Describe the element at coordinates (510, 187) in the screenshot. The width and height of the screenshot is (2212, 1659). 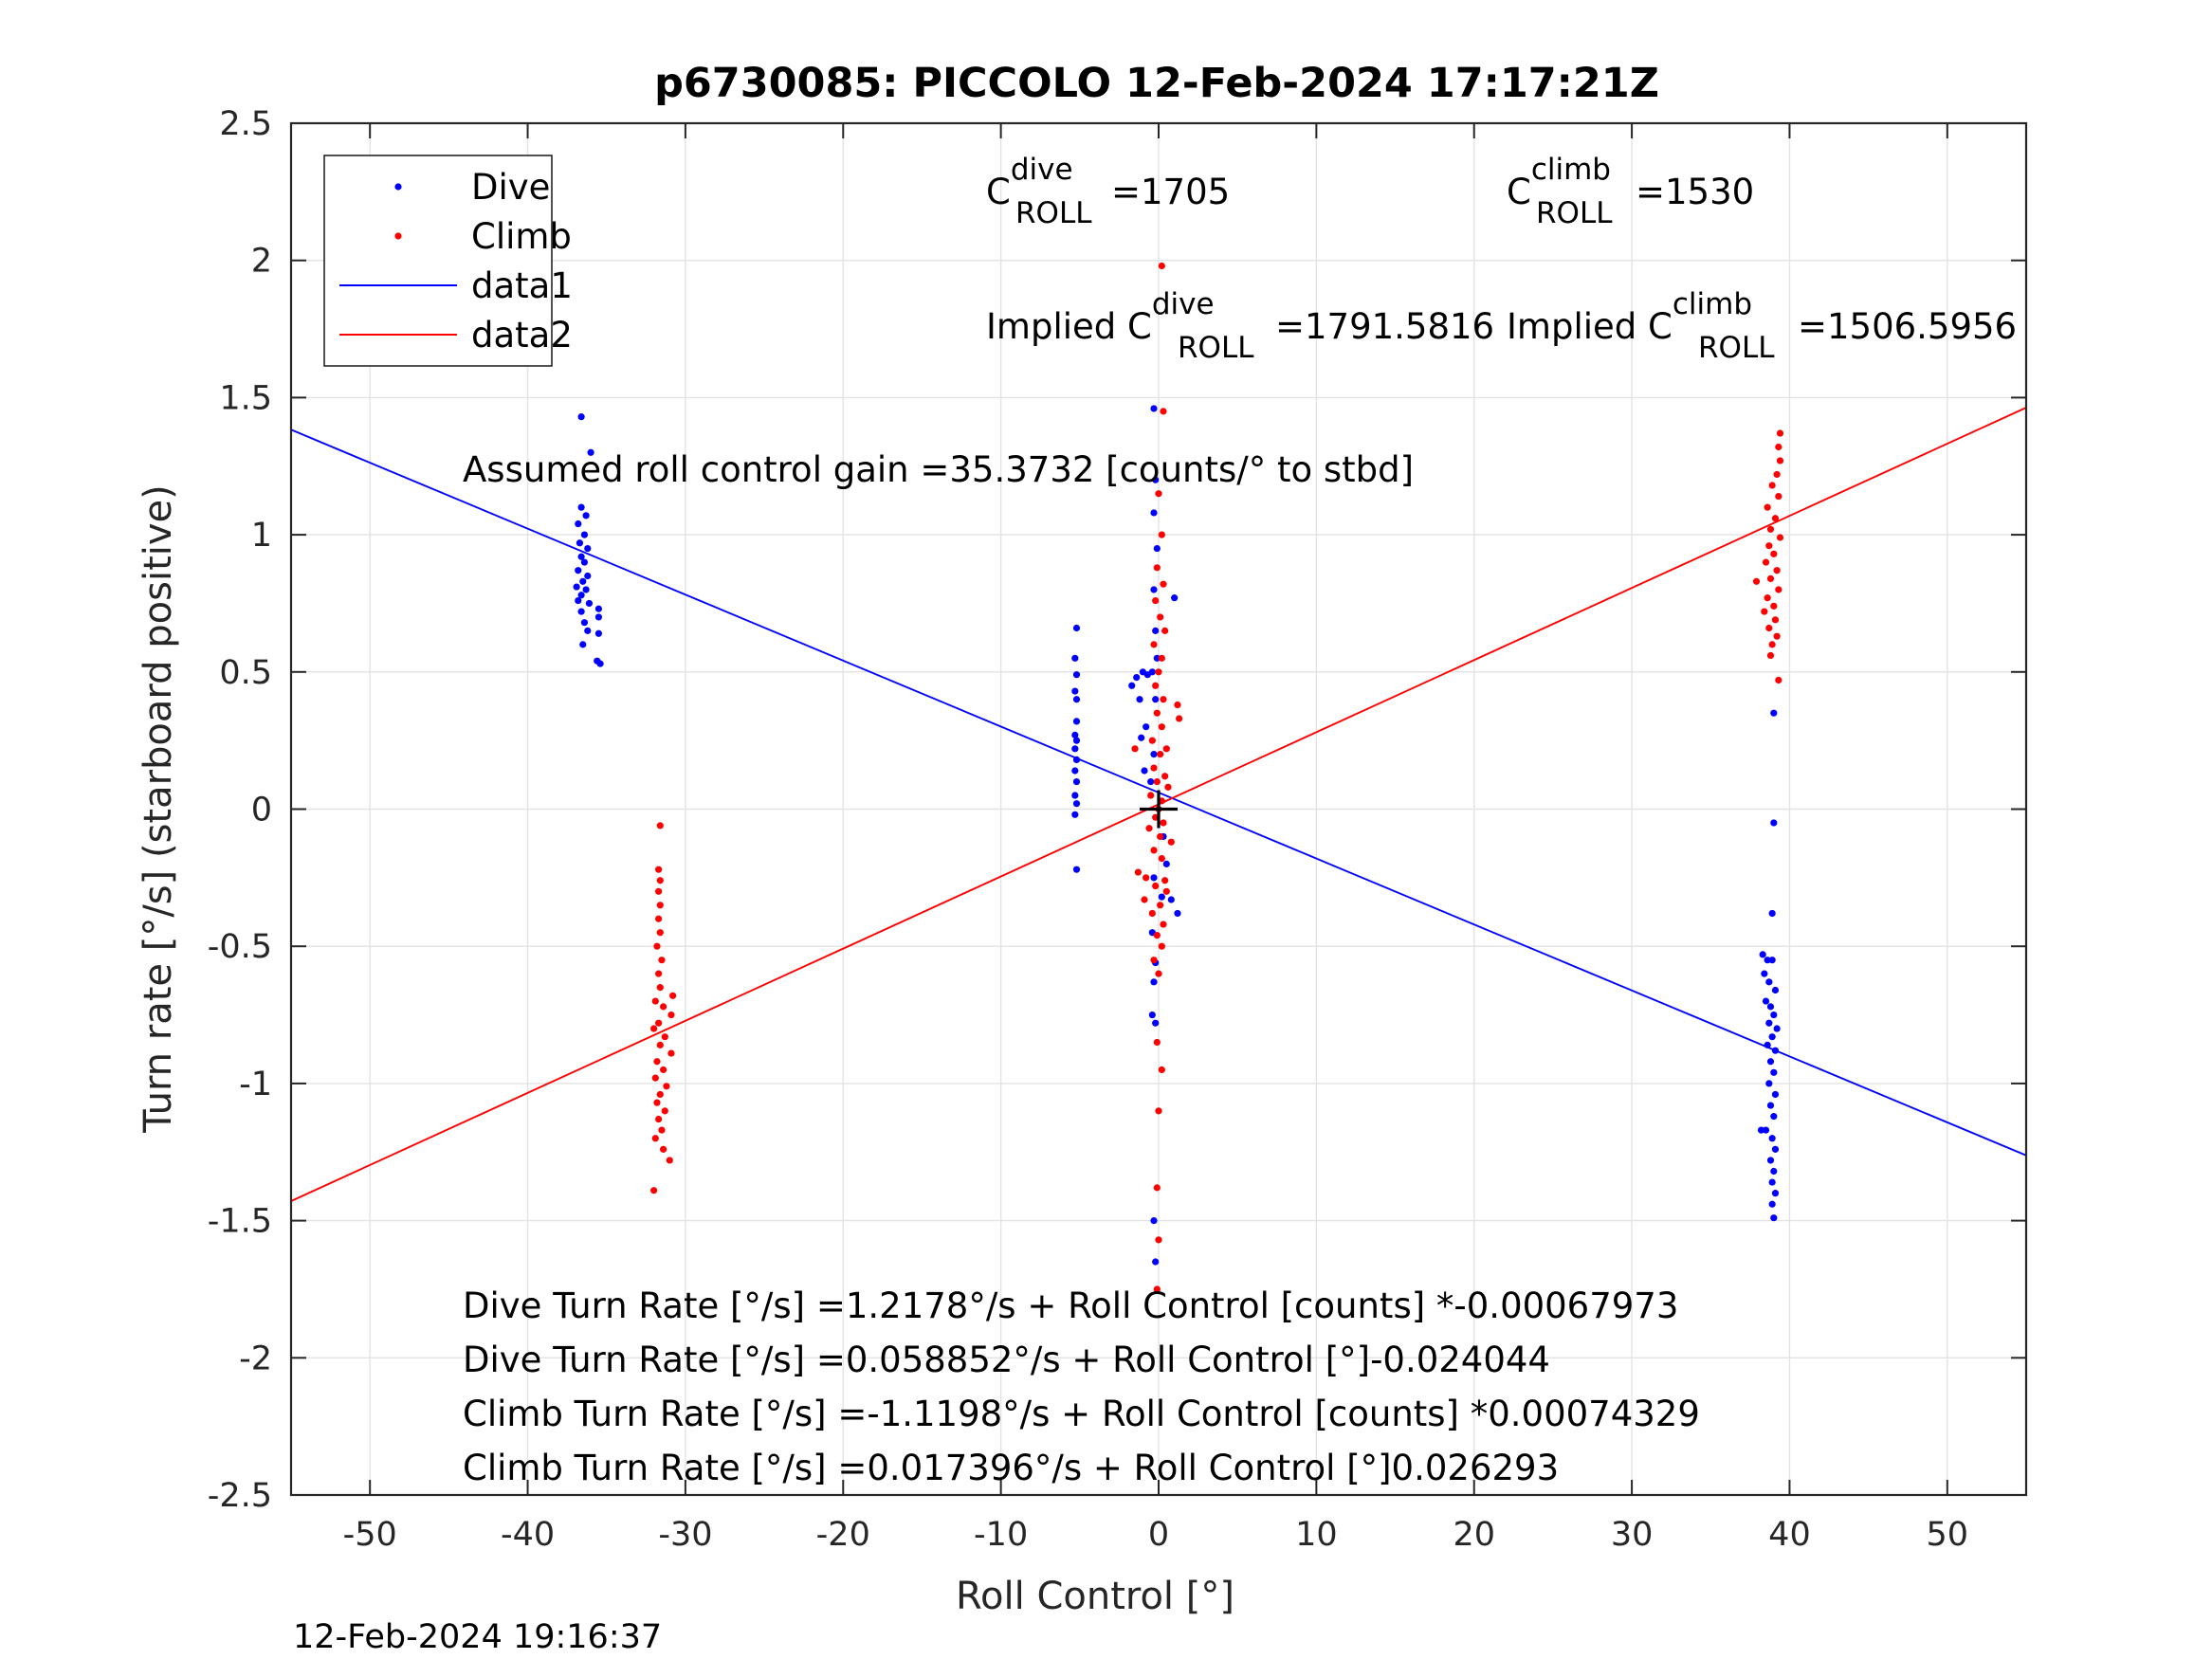
I see `legend-dive-label: Dive` at that location.